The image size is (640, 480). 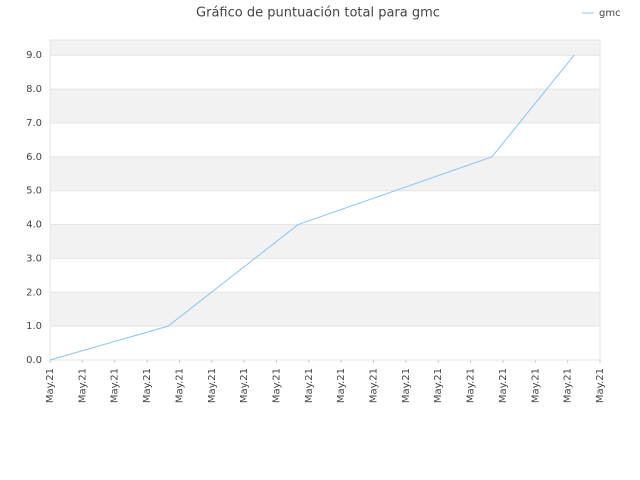 I want to click on y-tick-label: 8.0, so click(x=34, y=89).